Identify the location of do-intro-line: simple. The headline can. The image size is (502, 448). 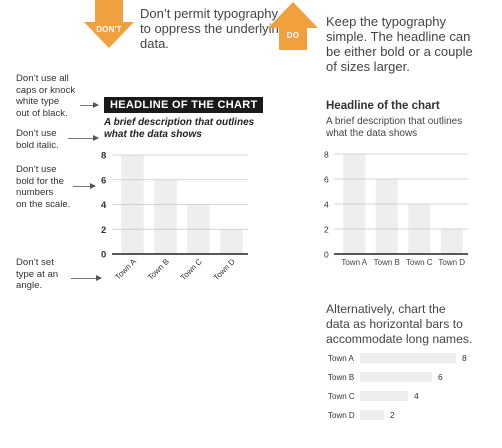
(399, 36).